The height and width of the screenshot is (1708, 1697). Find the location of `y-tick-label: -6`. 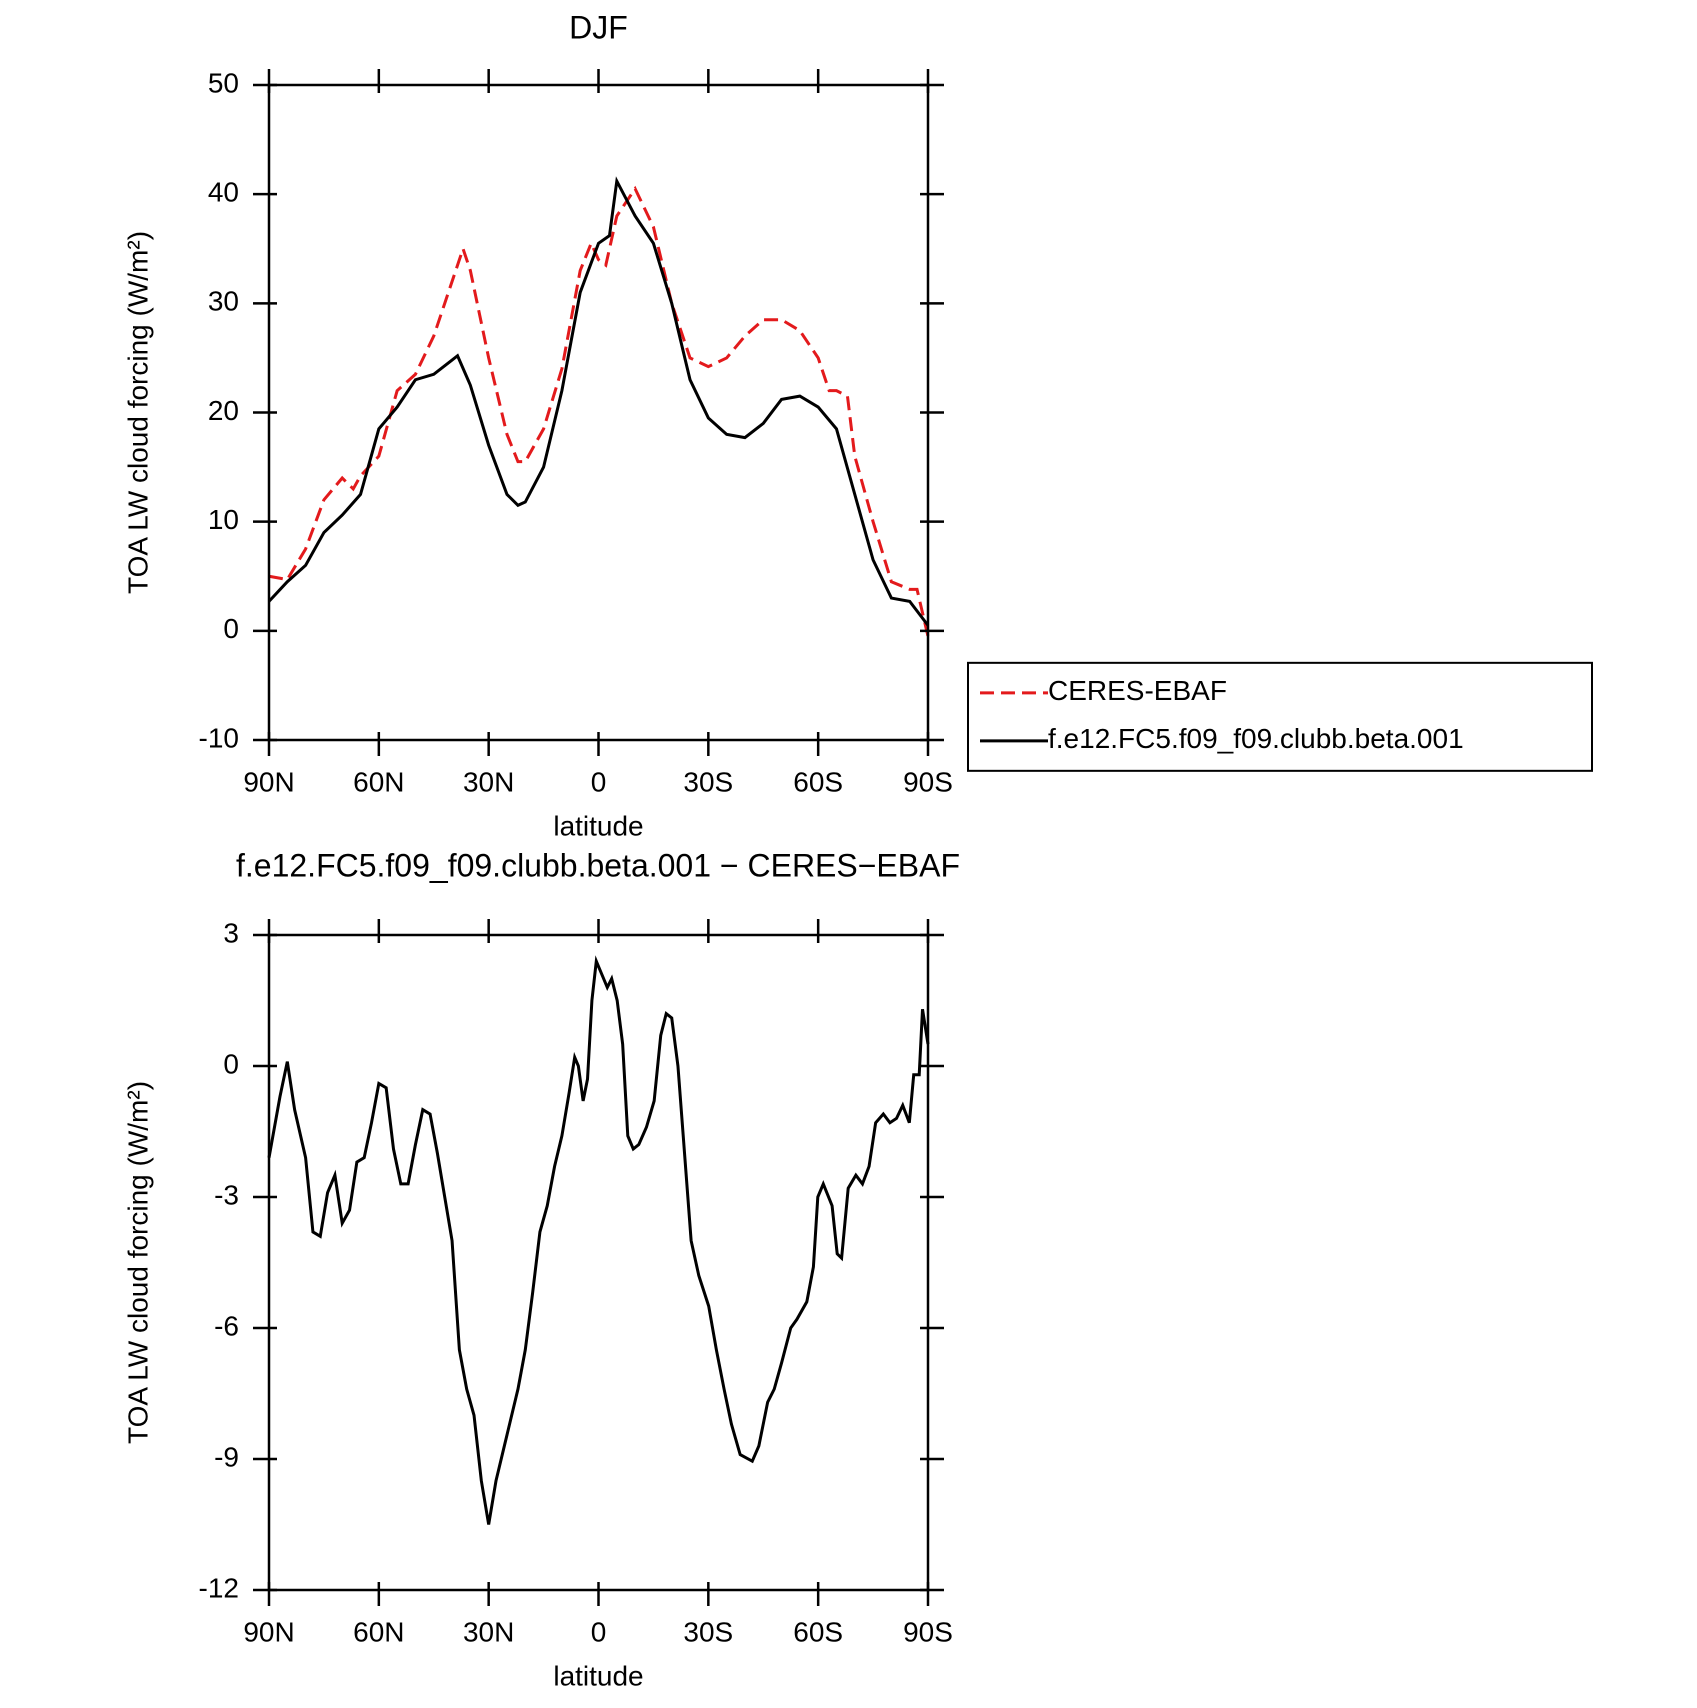

y-tick-label: -6 is located at coordinates (226, 1325).